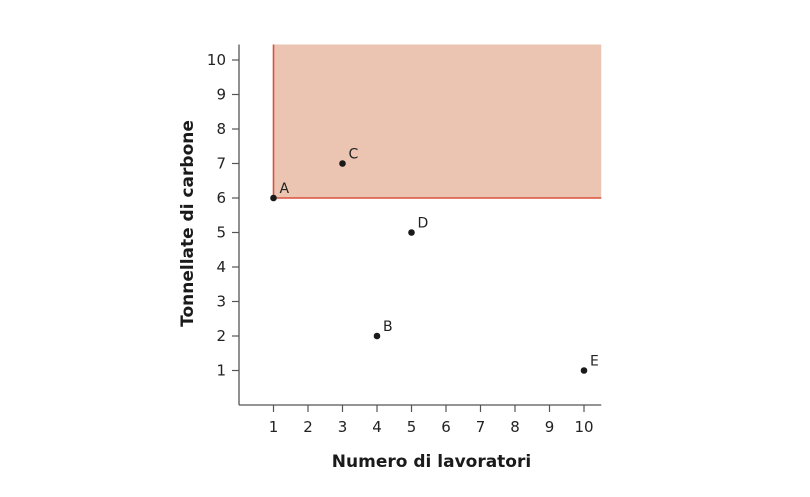 The image size is (810, 497). Describe the element at coordinates (412, 427) in the screenshot. I see `x-tick-label: 5` at that location.